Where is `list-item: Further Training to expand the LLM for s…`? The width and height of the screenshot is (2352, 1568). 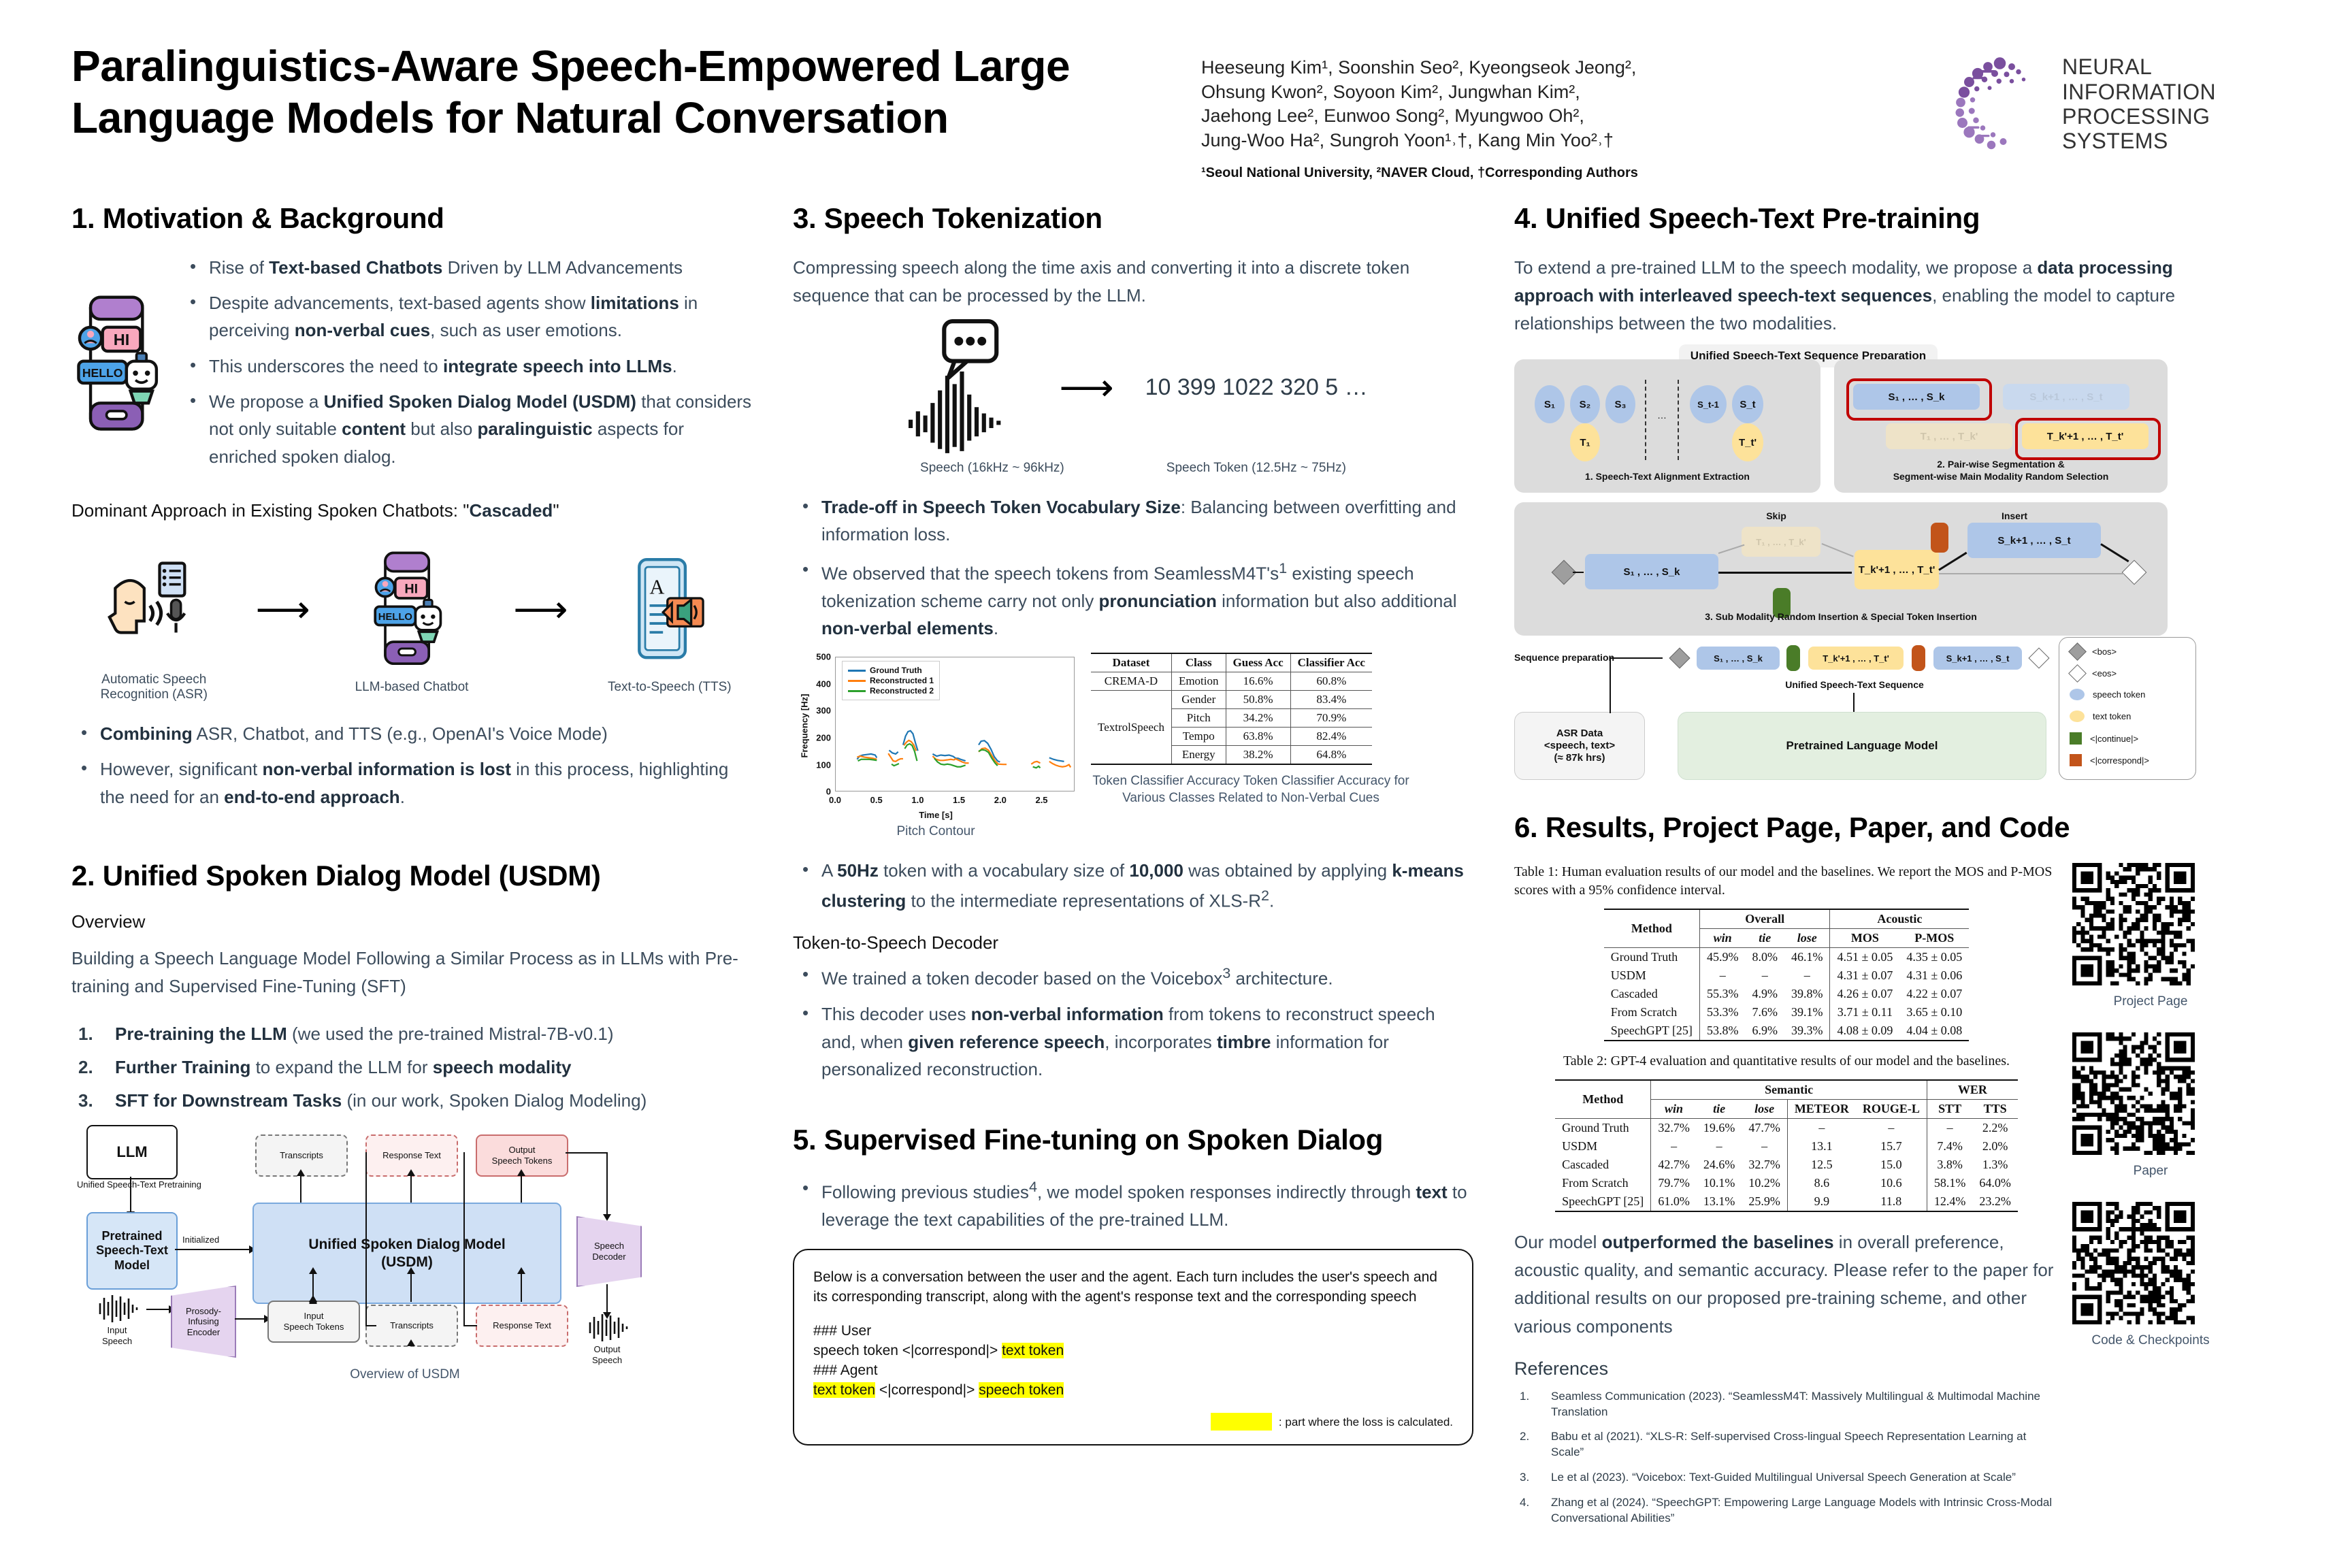
list-item: Further Training to expand the LLM for s… is located at coordinates (325, 1067).